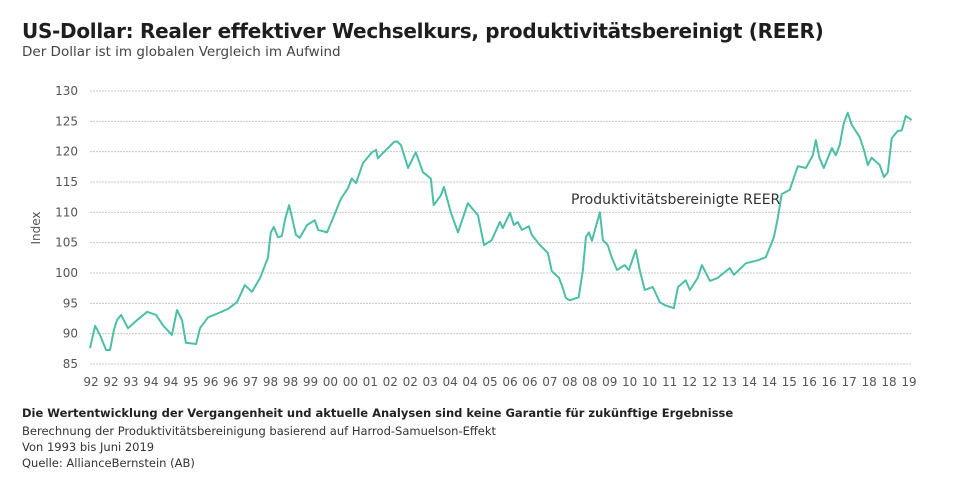  What do you see at coordinates (908, 382) in the screenshot?
I see `x-tick-label: 19` at bounding box center [908, 382].